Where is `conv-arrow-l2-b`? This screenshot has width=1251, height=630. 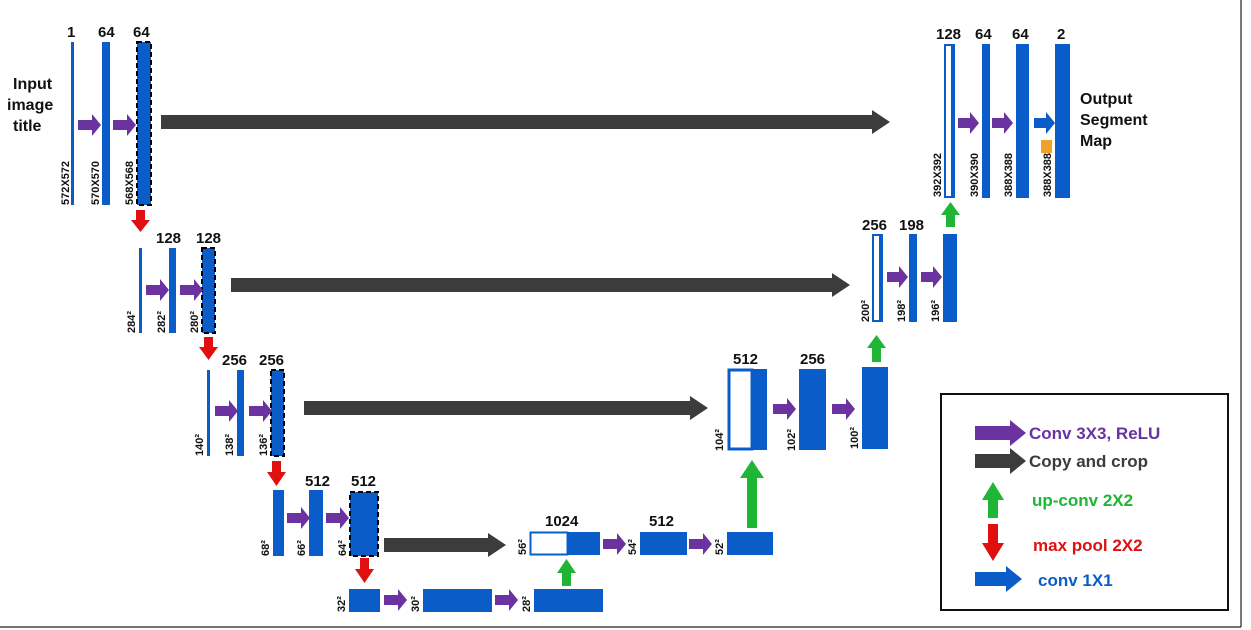
conv-arrow-l2-b is located at coordinates (191, 290).